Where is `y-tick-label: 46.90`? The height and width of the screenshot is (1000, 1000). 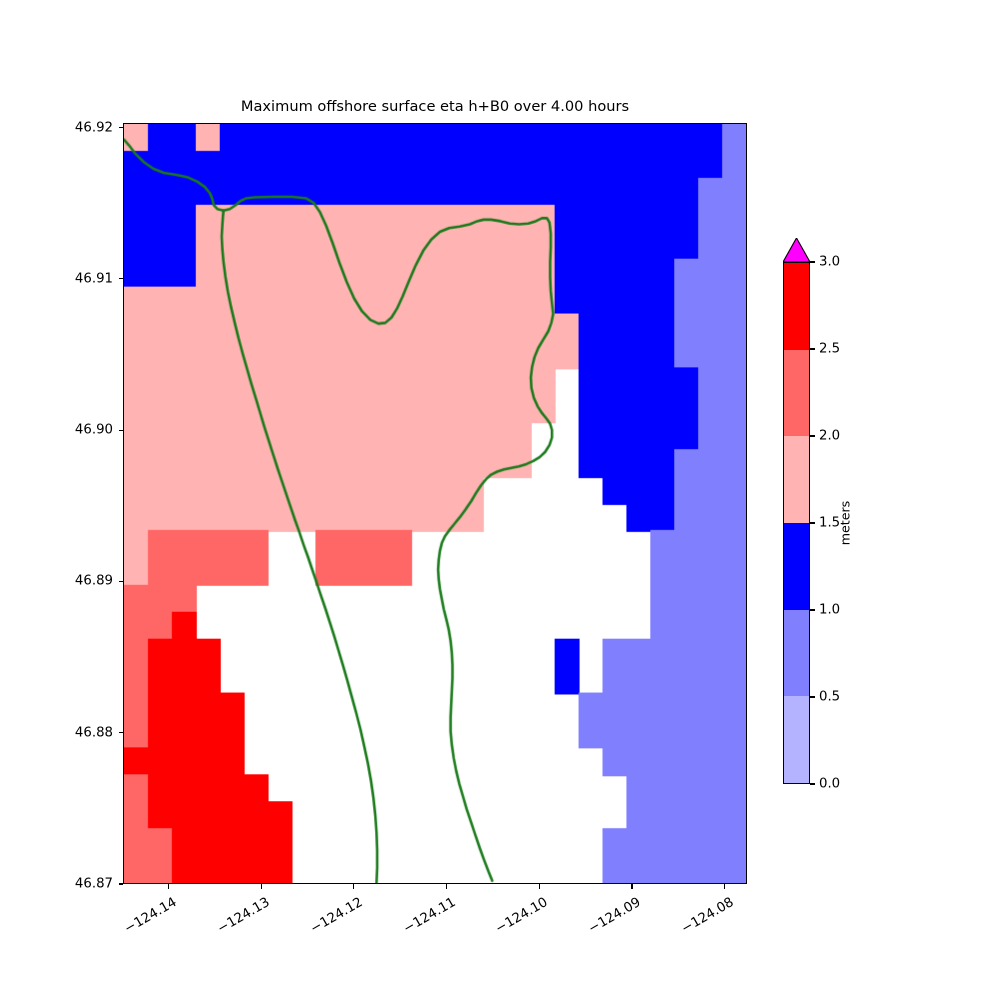
y-tick-label: 46.90 is located at coordinates (93, 430).